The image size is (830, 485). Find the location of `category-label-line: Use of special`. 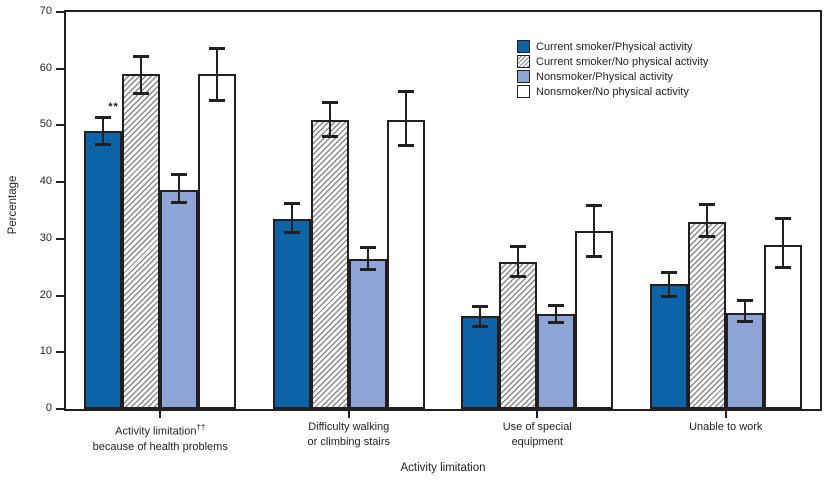

category-label-line: Use of special is located at coordinates (537, 427).